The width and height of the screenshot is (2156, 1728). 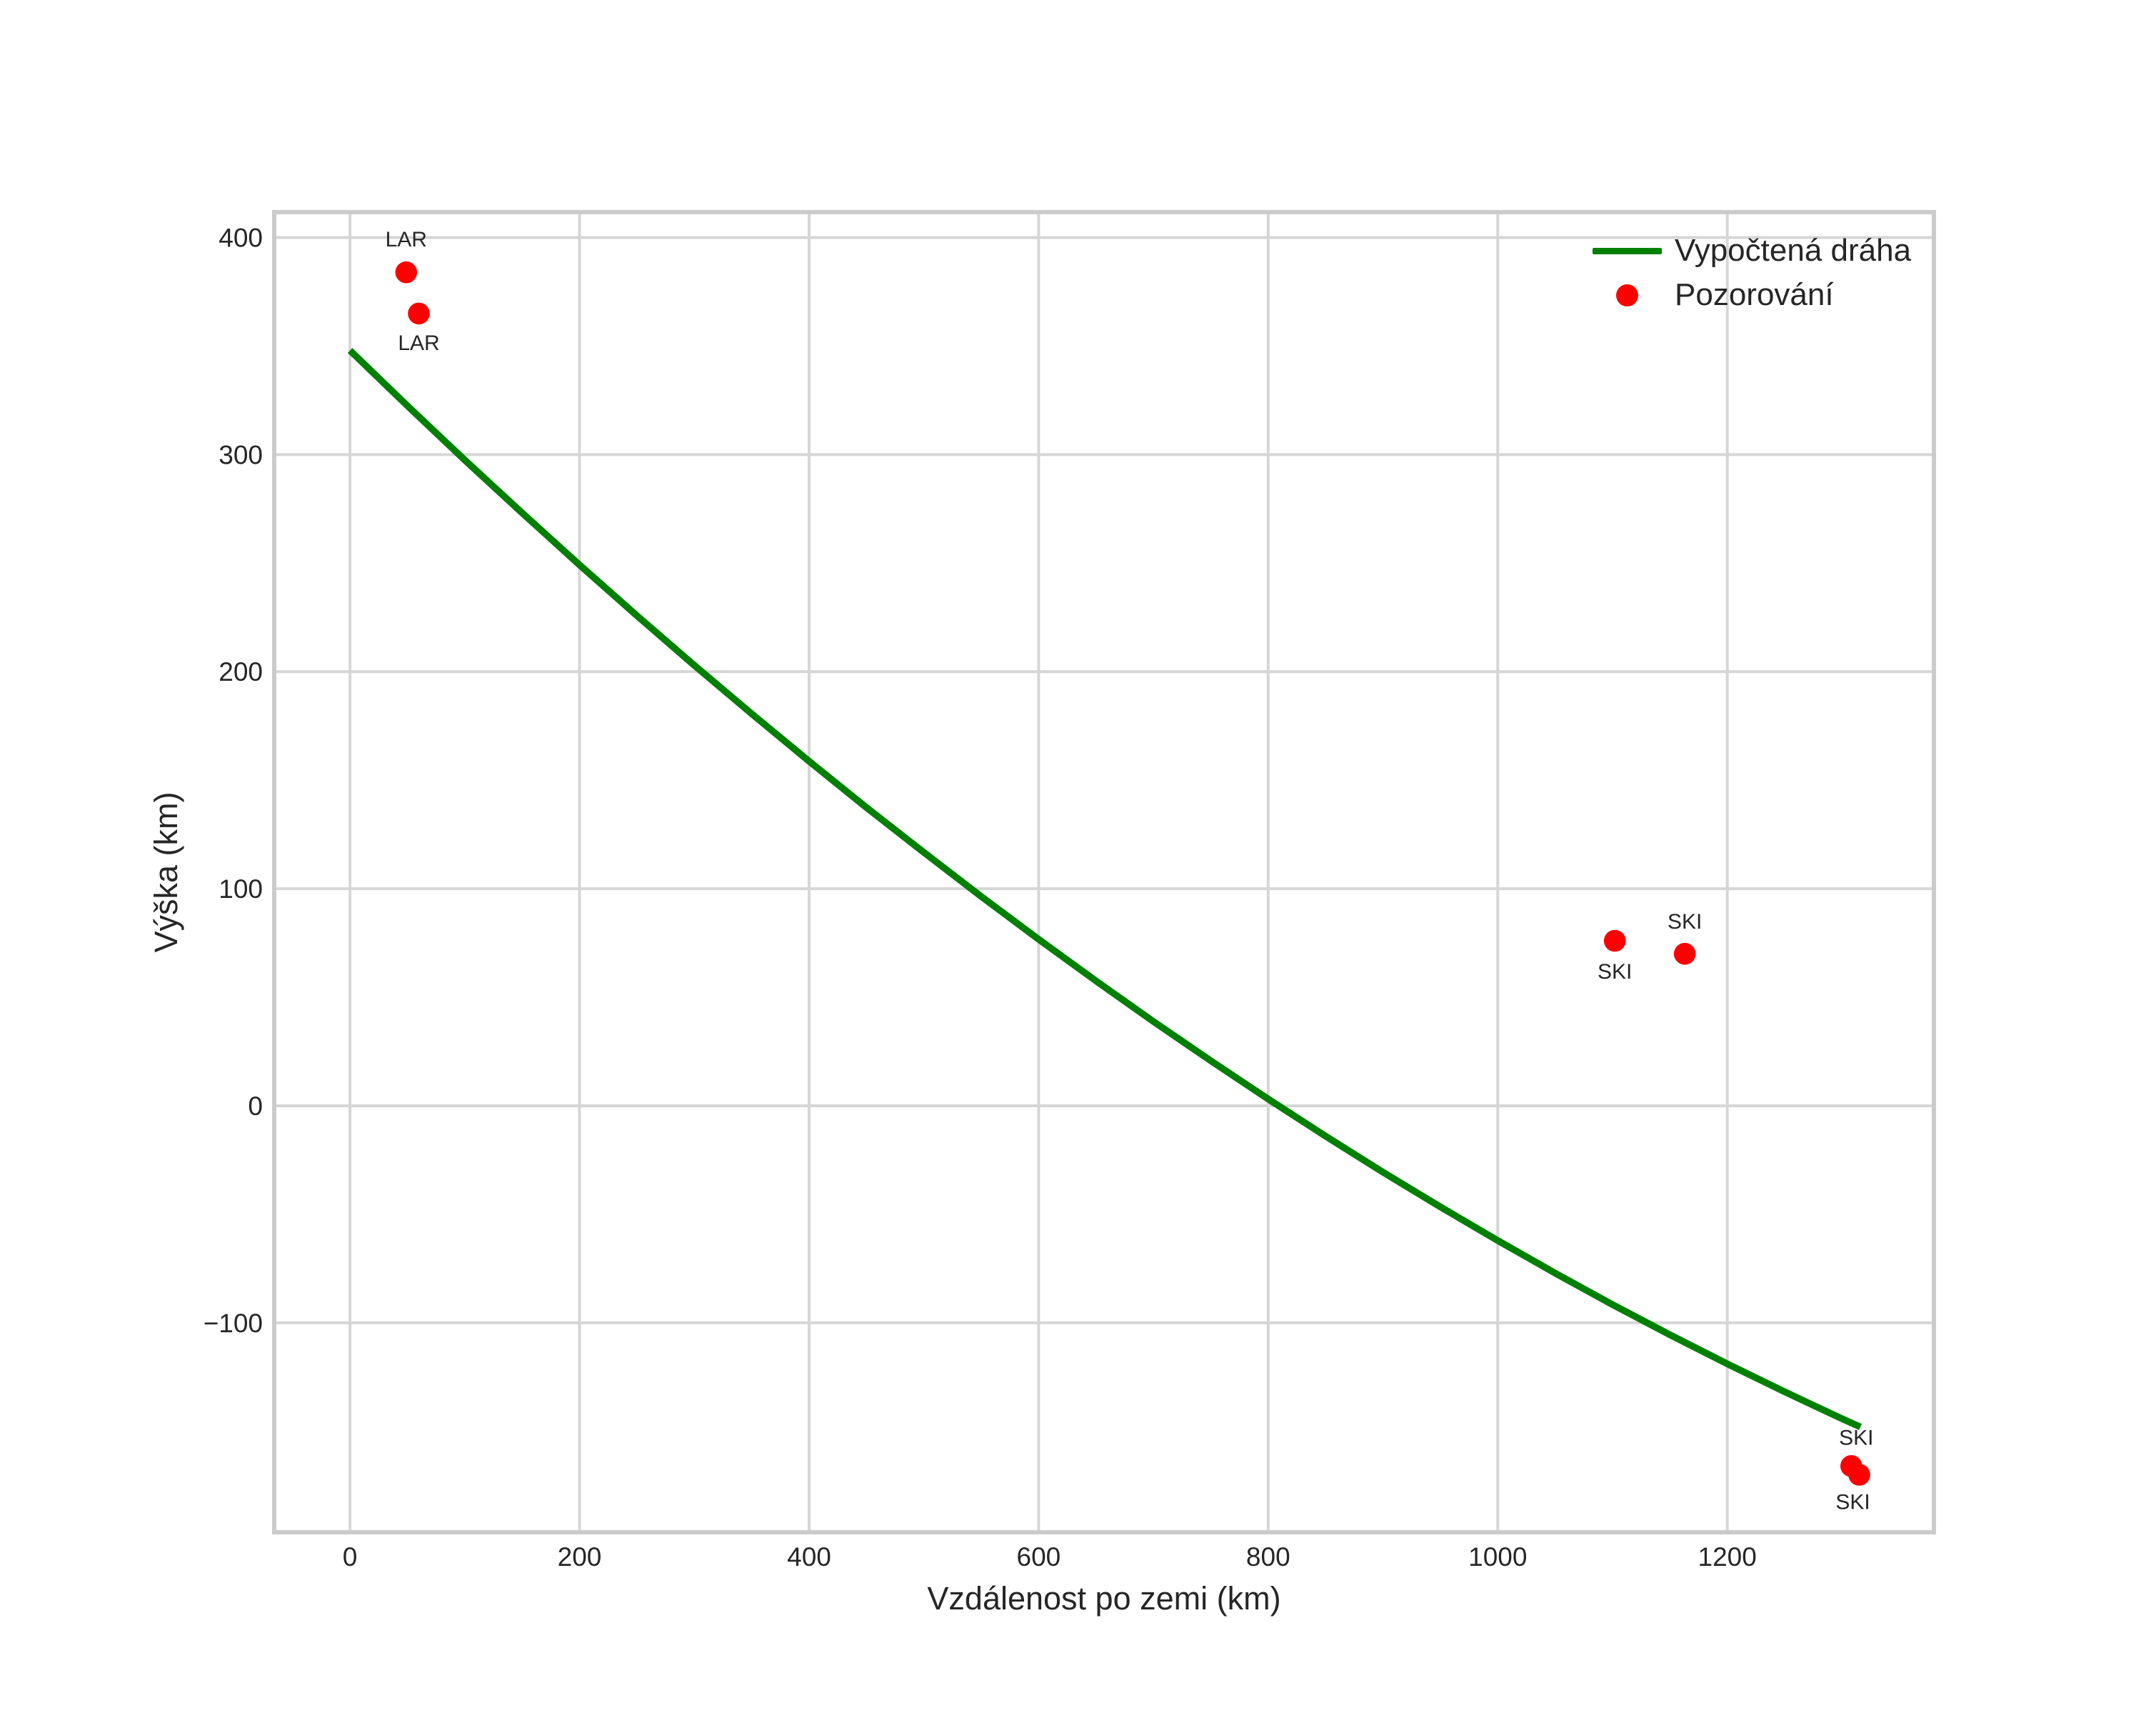 I want to click on legend-item-trajectory: Vypočtená dráha, so click(x=1752, y=251).